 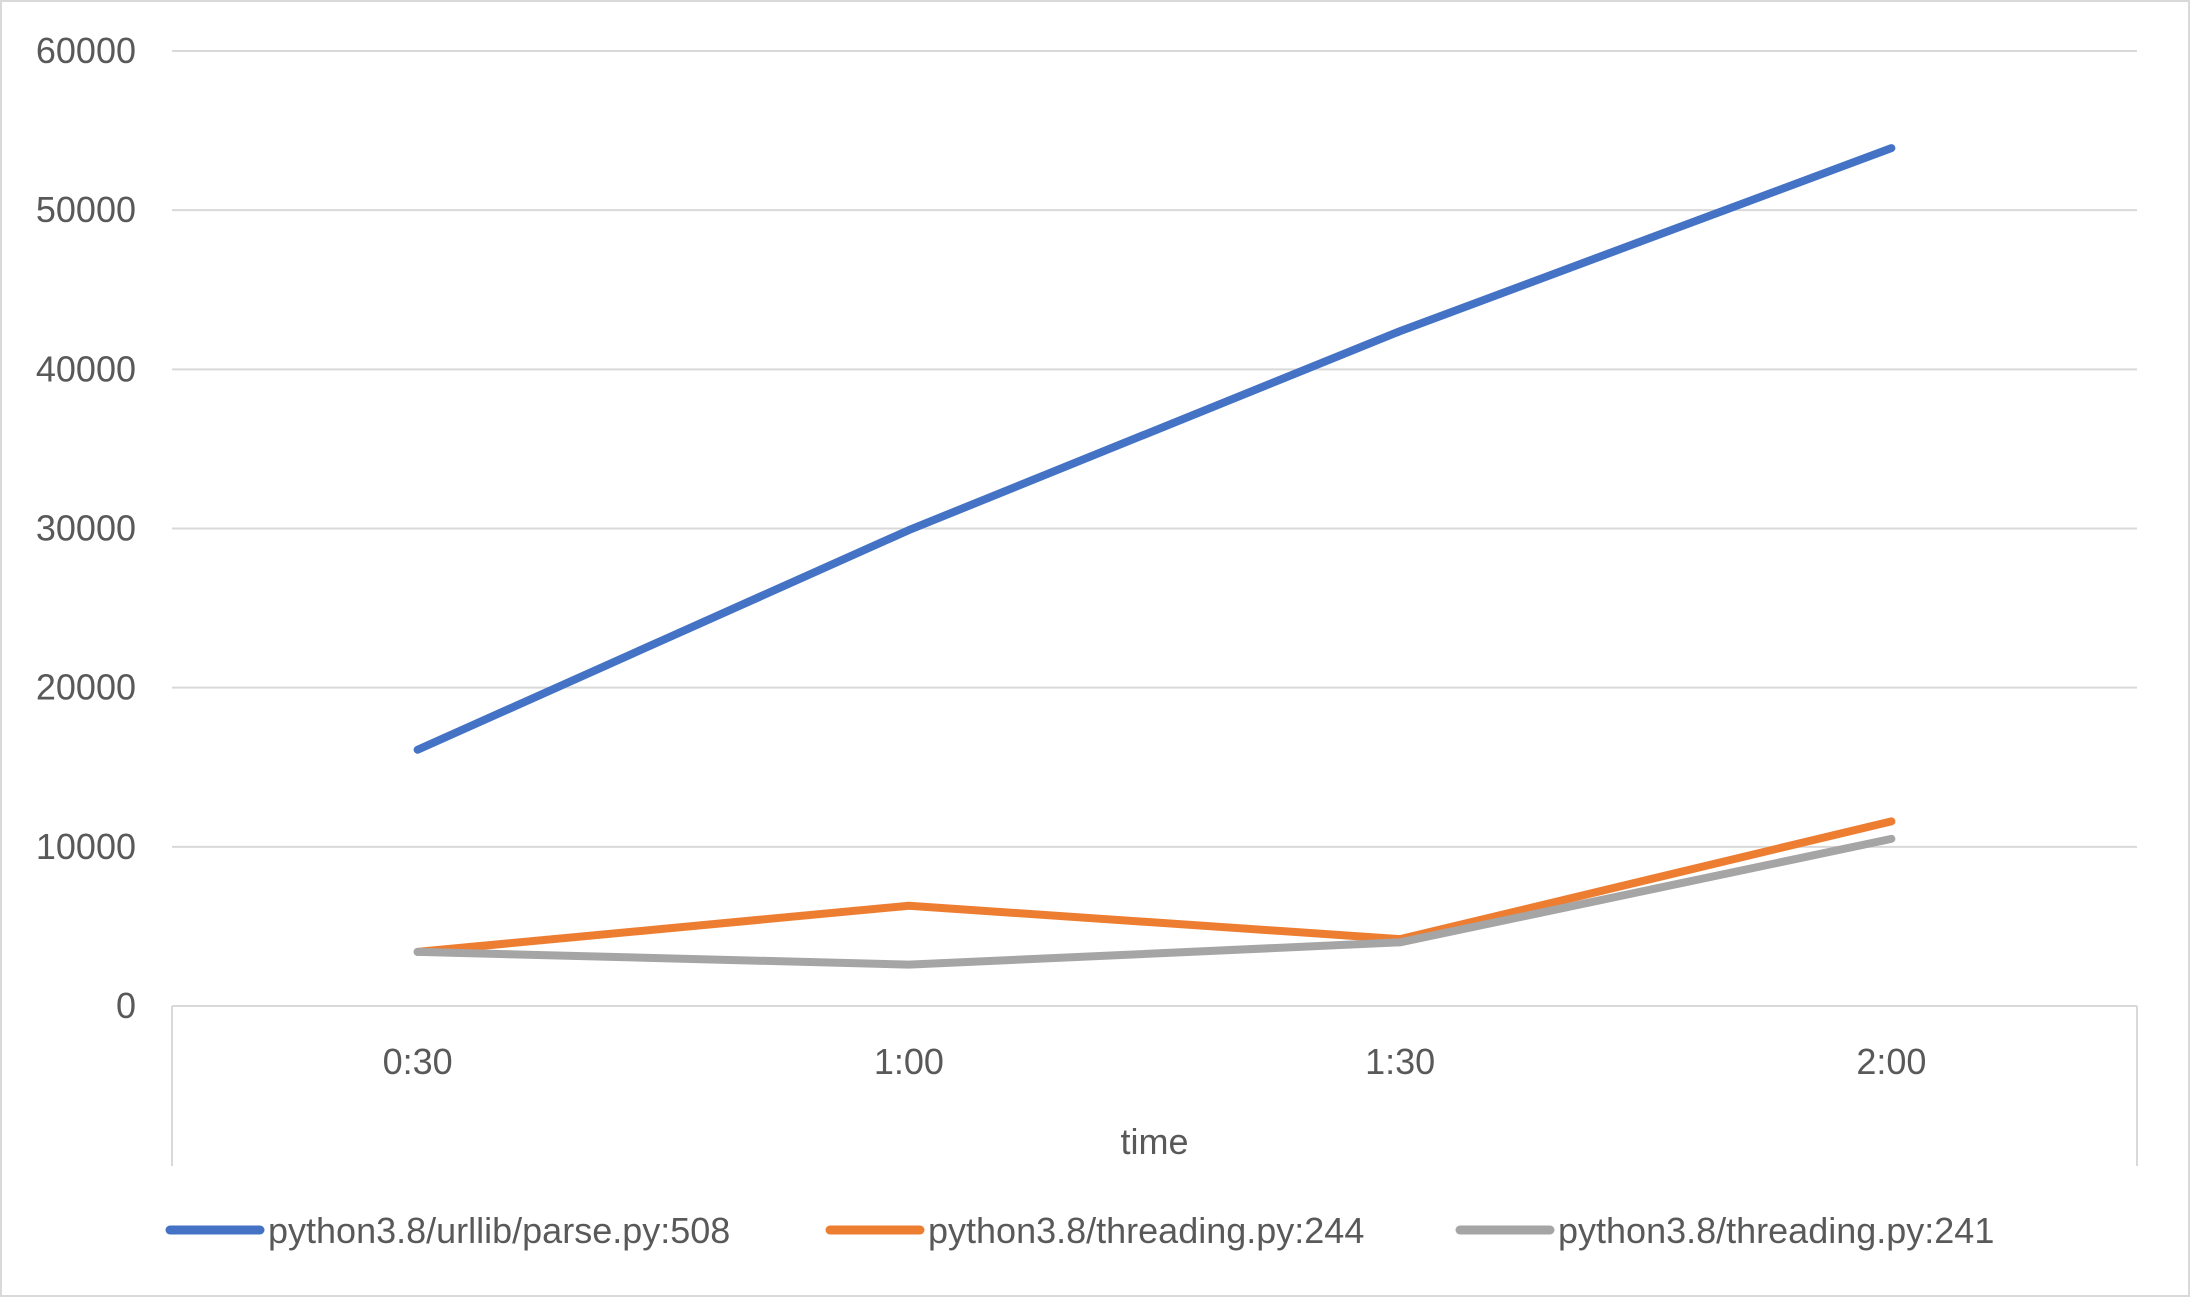 I want to click on x-axis-title: time, so click(x=1154, y=1141).